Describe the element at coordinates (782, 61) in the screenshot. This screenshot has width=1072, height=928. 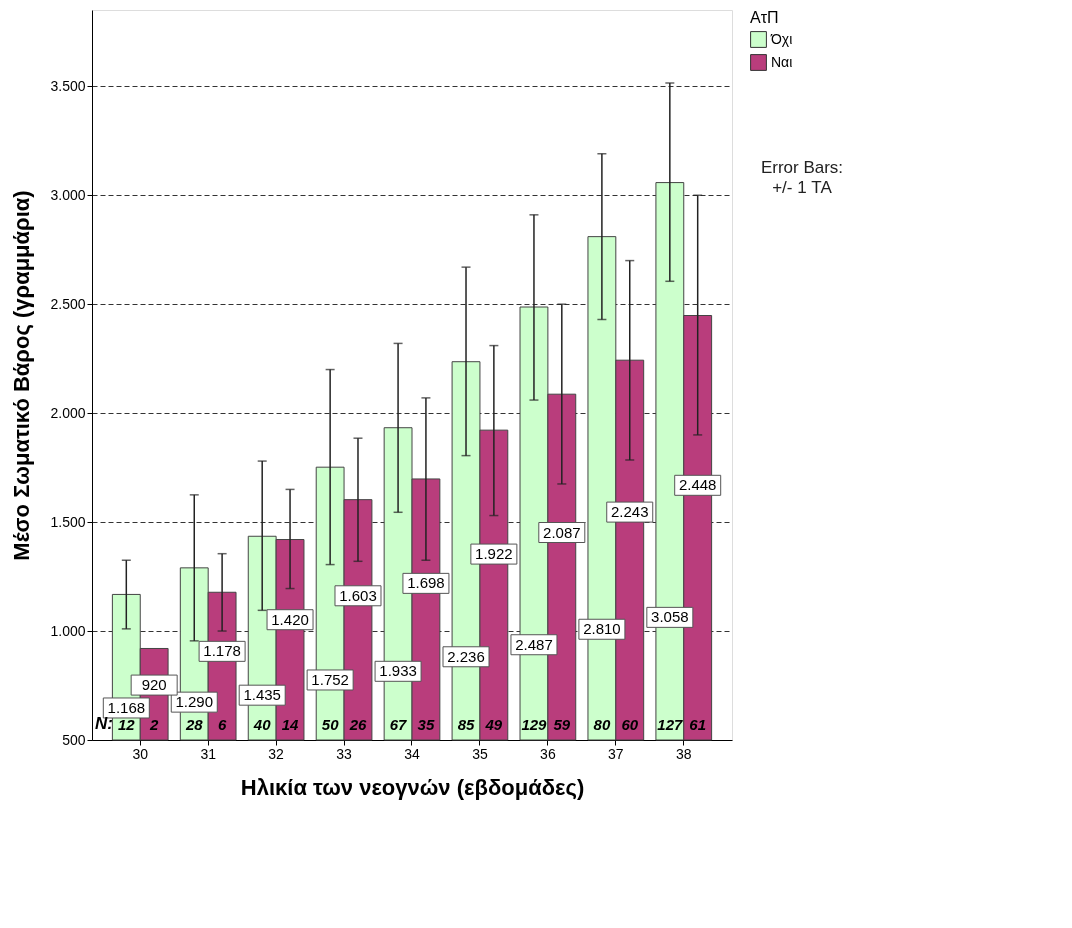
I see `legend-label: Ναι` at that location.